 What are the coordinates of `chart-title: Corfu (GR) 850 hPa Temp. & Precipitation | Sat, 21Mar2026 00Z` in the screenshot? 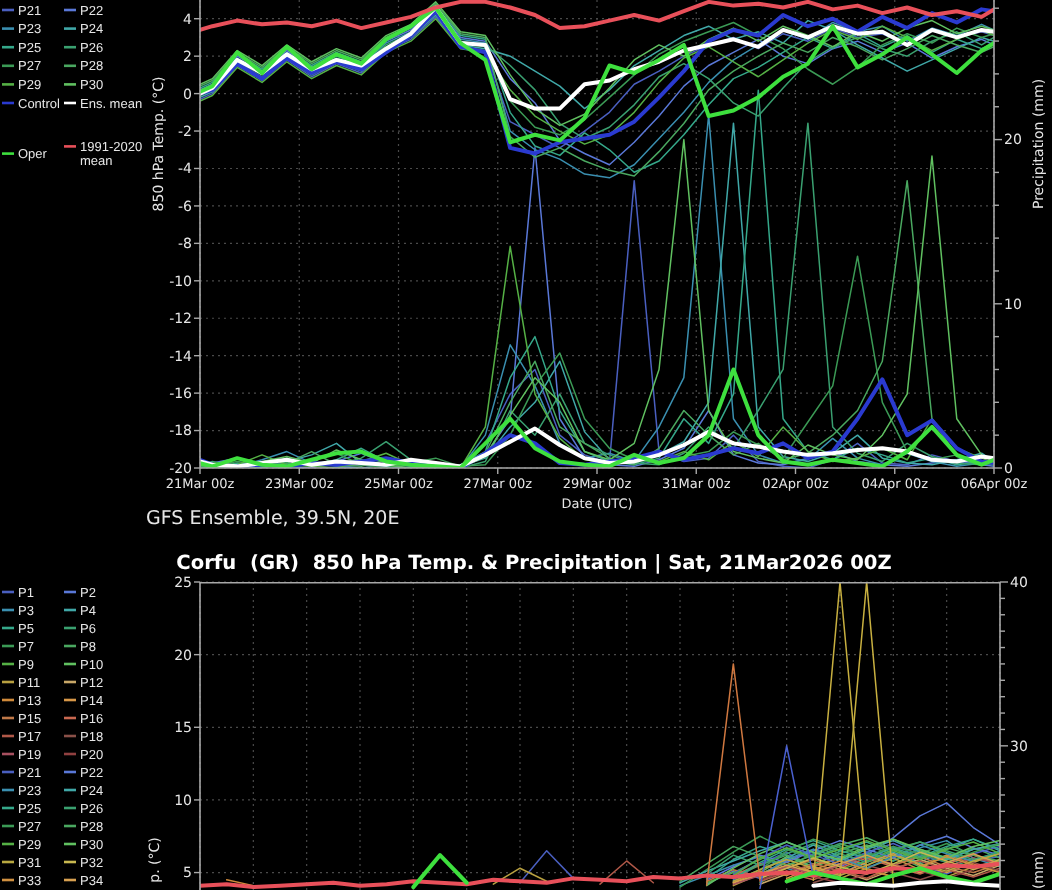 It's located at (534, 563).